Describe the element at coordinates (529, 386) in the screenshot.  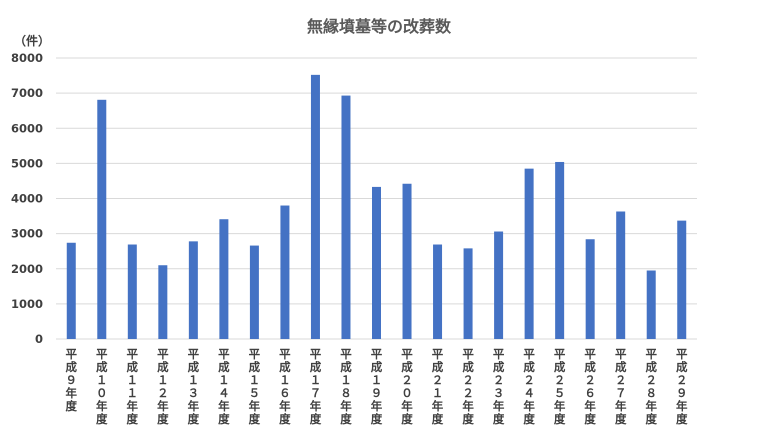
I see `x-tick-label: 平成２４年度` at that location.